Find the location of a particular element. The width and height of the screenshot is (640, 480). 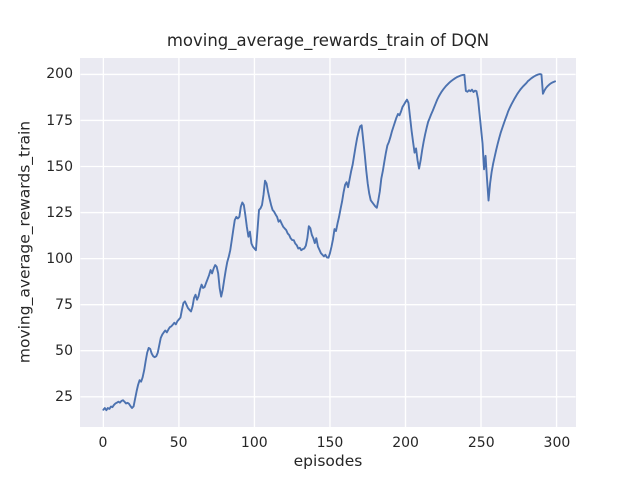

y-tick-label: 50 is located at coordinates (64, 351).